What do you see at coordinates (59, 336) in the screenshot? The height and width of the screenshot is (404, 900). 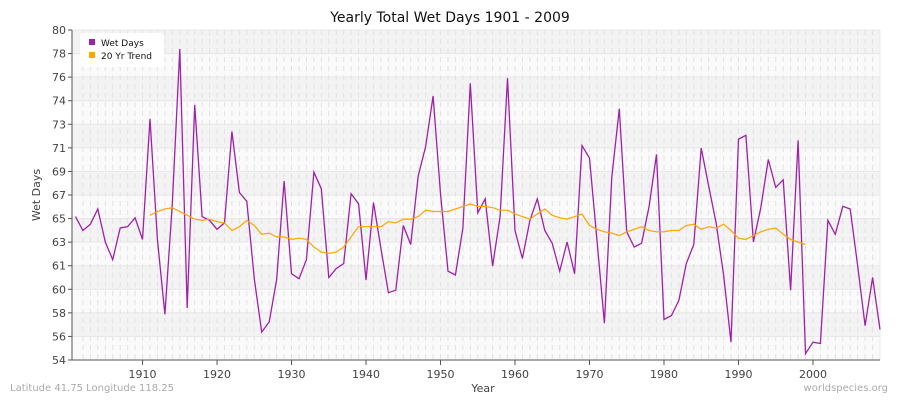 I see `y-tick-label: 56` at bounding box center [59, 336].